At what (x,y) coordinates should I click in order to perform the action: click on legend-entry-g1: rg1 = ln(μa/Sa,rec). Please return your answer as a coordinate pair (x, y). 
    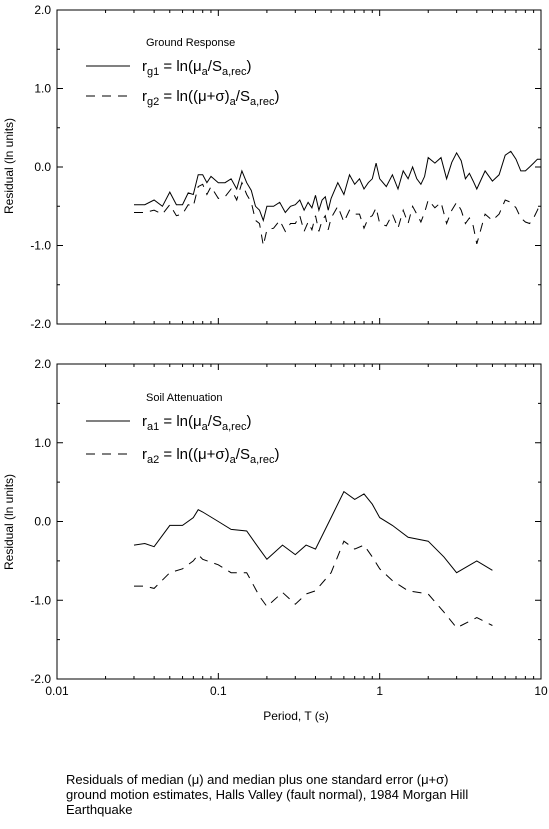
    Looking at the image, I should click on (196, 68).